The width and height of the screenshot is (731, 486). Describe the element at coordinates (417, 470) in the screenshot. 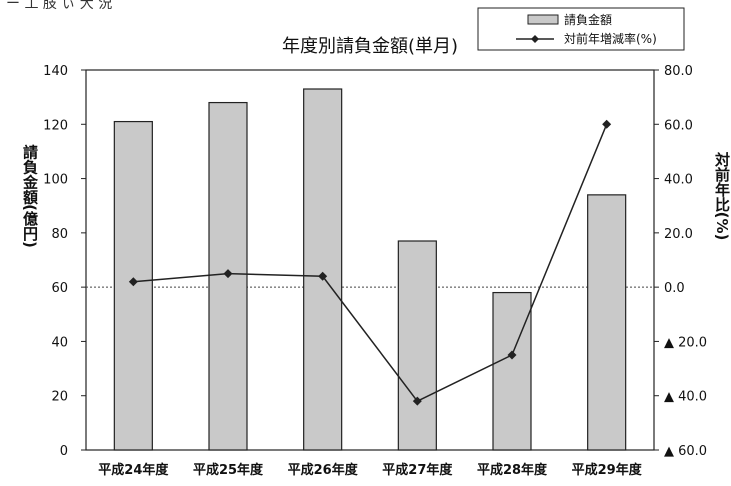

I see `category-label: 平成27年度` at that location.